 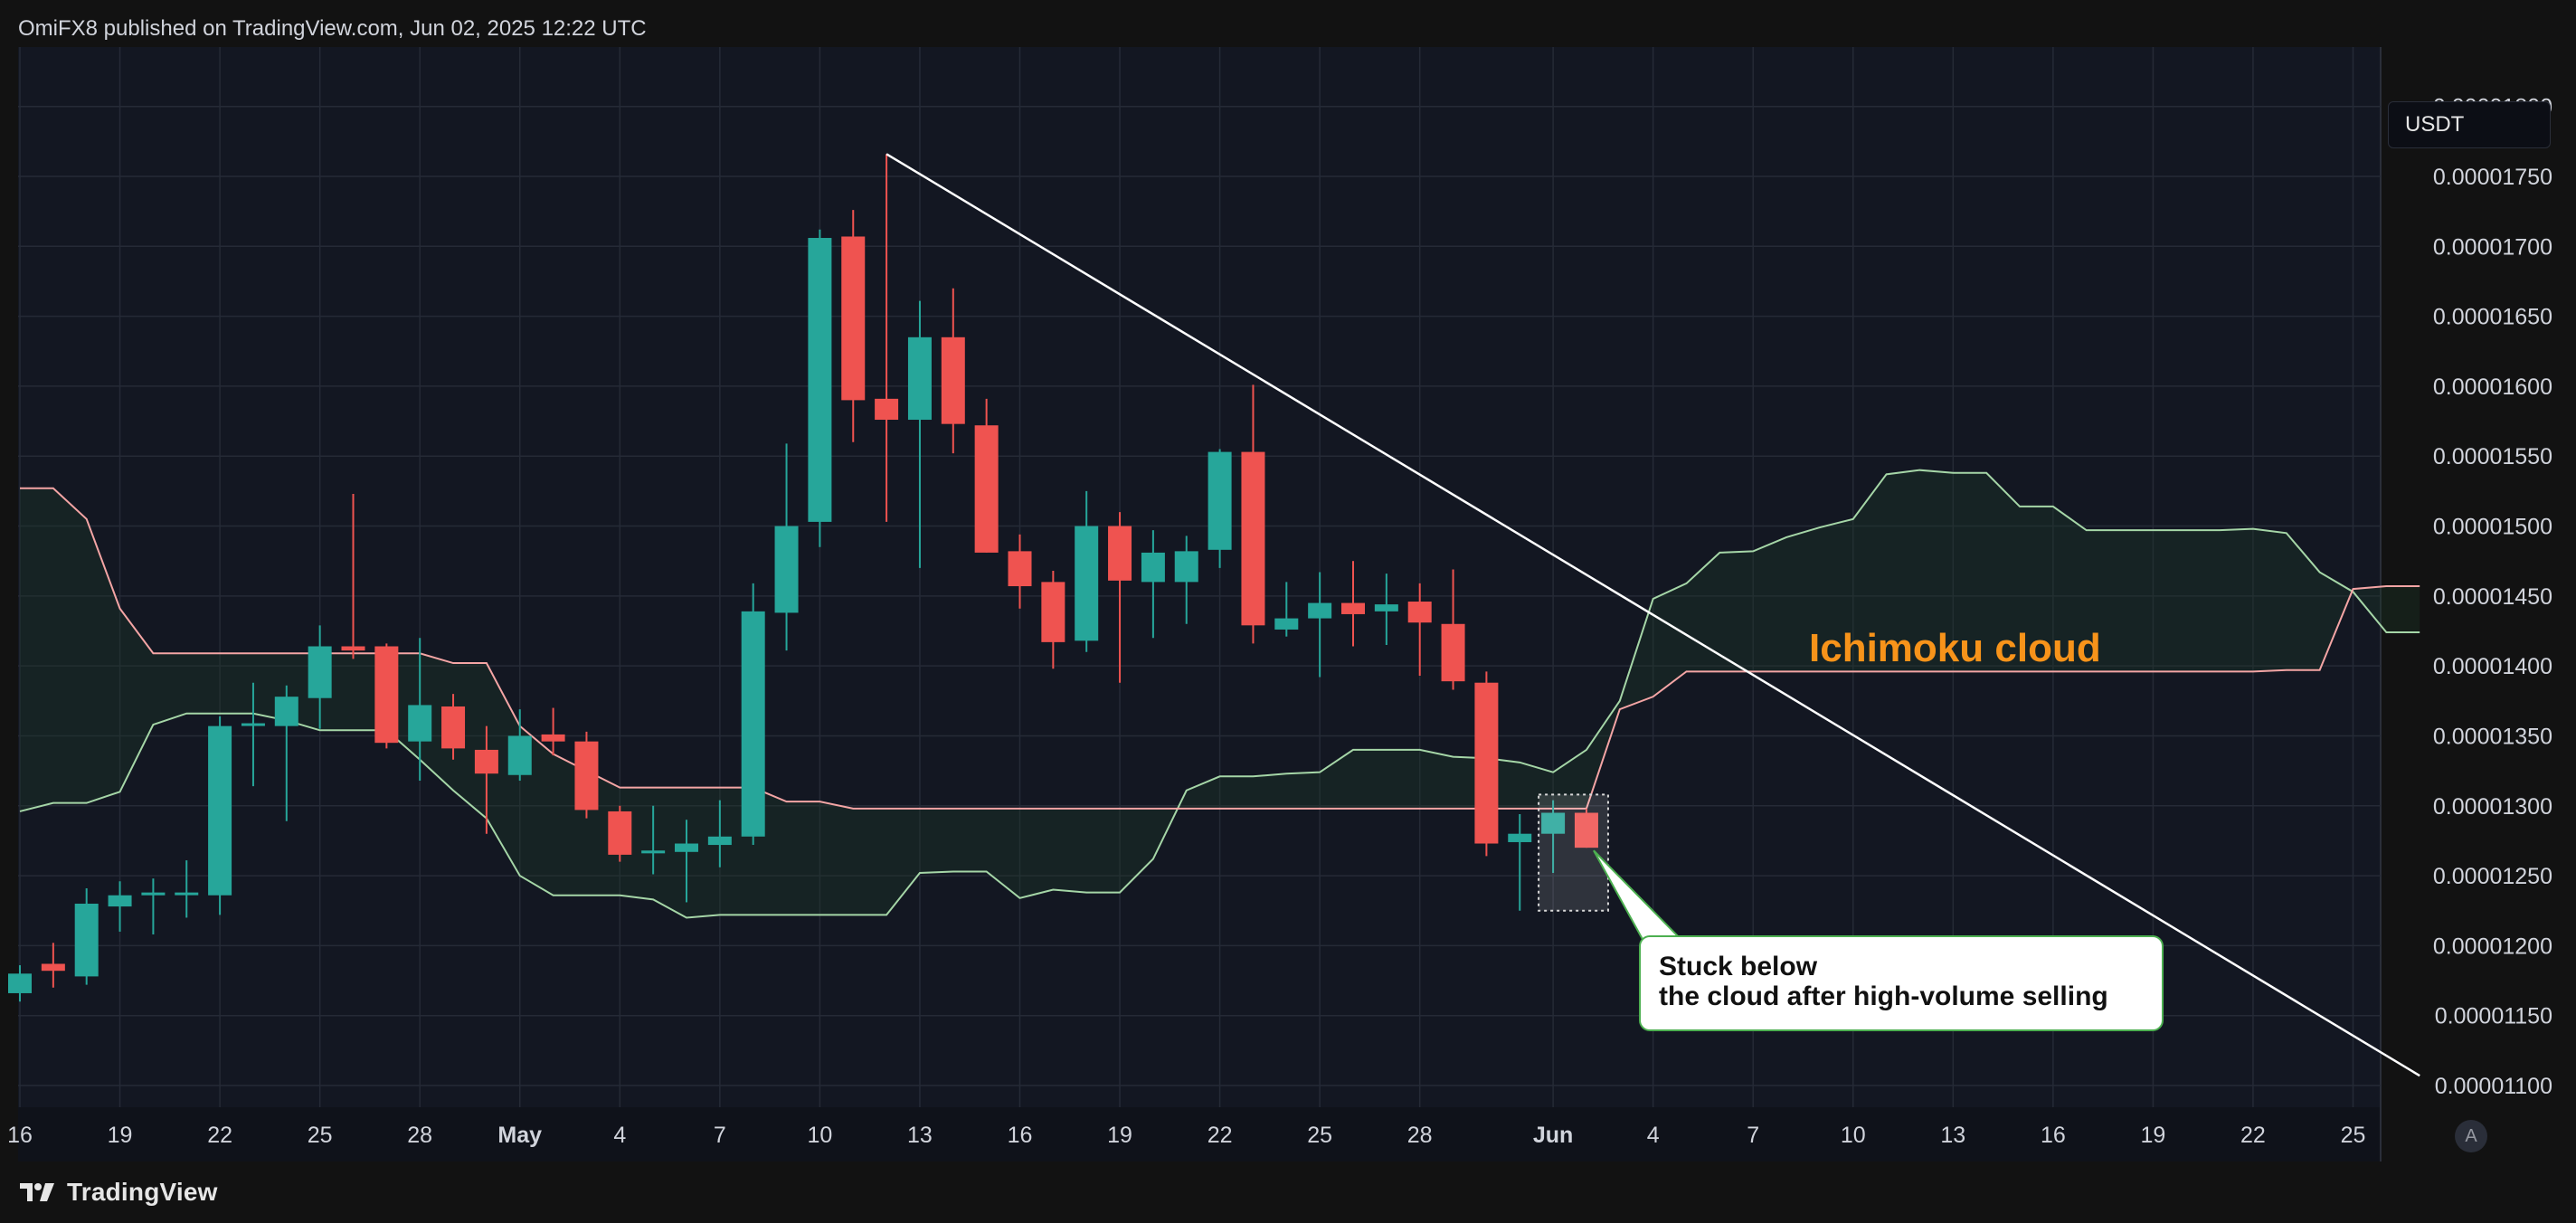 I want to click on price-tick-label: 0.00001450, so click(x=2492, y=597).